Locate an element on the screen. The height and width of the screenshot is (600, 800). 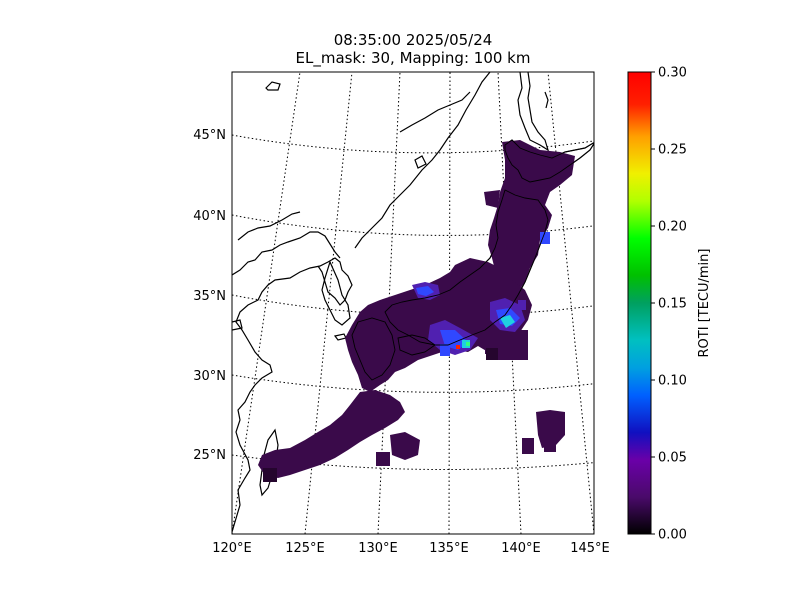
lon-label-120: 120°E is located at coordinates (232, 548).